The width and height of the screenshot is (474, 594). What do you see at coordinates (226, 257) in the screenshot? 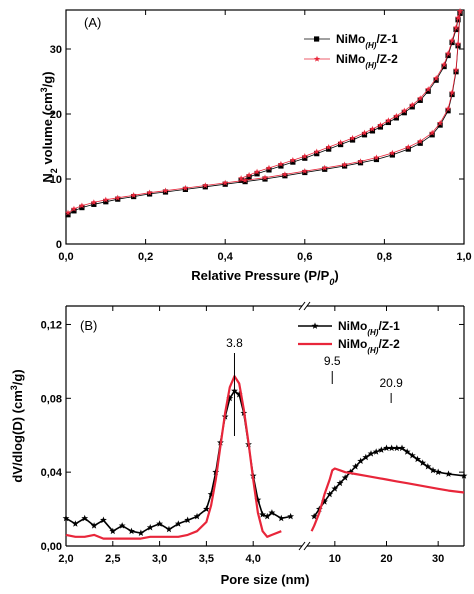
I see `x-tick-label: 0,4` at bounding box center [226, 257].